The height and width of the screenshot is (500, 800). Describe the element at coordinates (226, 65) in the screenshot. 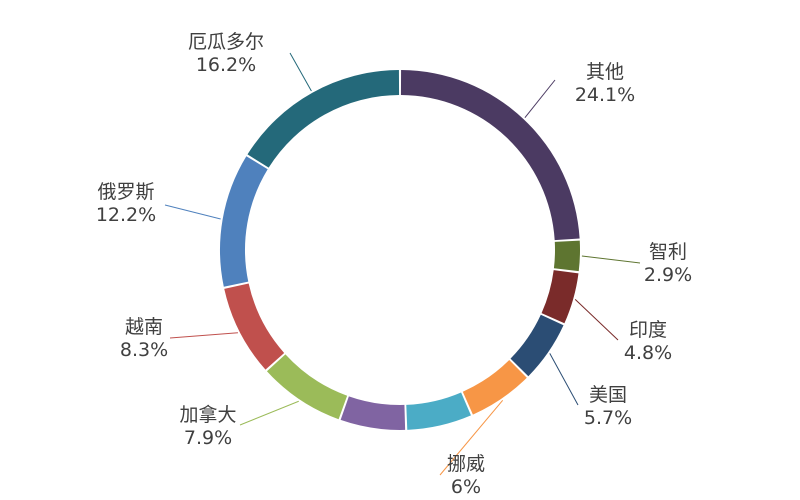

I see `slice-value-label: 16.2%` at that location.